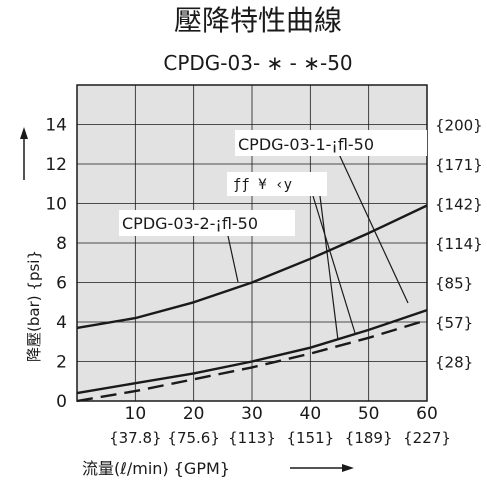 The width and height of the screenshot is (487, 488). I want to click on x-tick-label: 60, so click(427, 414).